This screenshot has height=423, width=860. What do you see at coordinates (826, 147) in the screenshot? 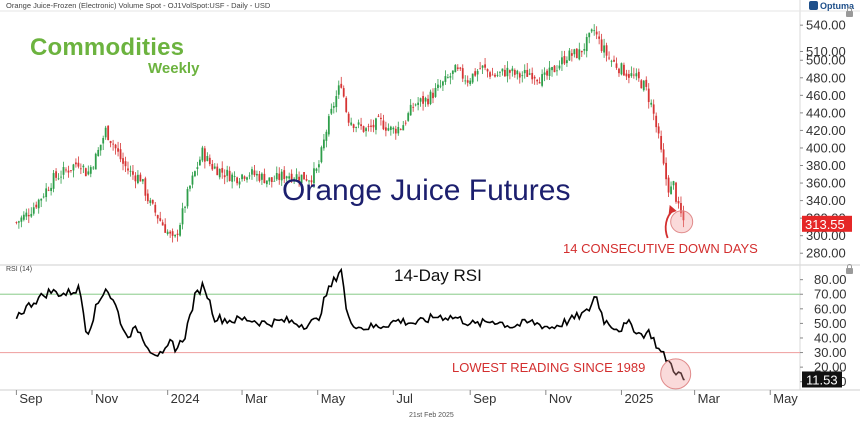
I see `price-tick-label: 400.00` at bounding box center [826, 147].